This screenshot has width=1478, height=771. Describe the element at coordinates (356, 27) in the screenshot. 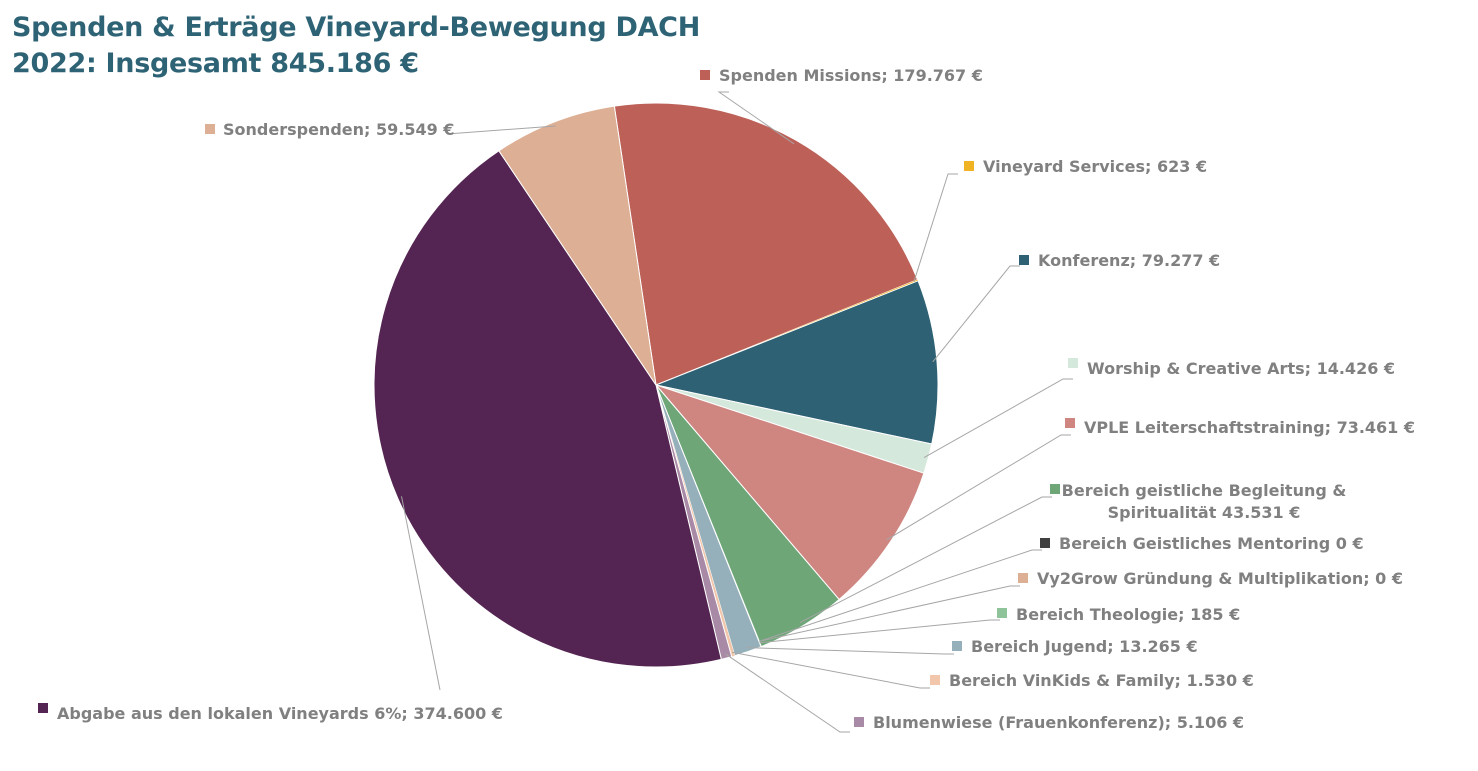

I see `chart-title-line-1: Spenden & Erträge Vineyard-Bewegung DACH` at that location.